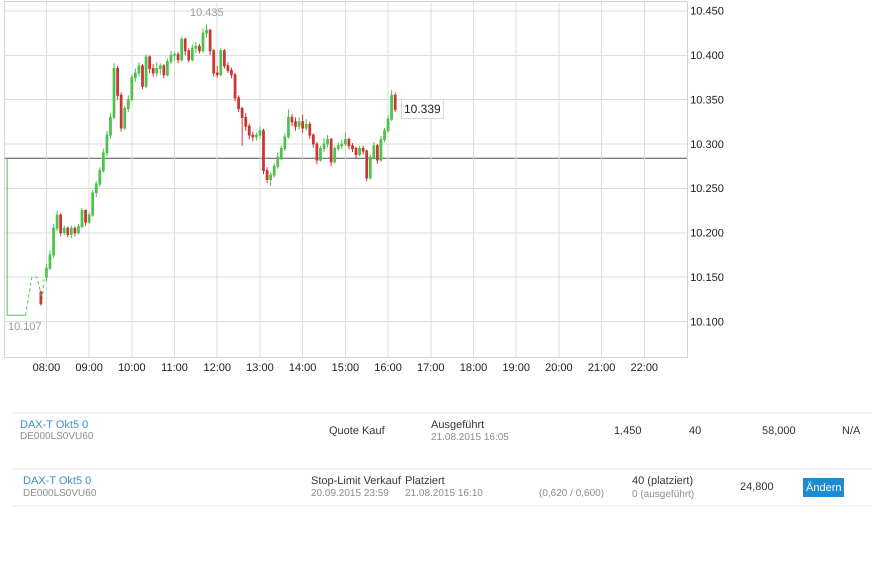 This screenshot has height=582, width=885. What do you see at coordinates (46, 368) in the screenshot?
I see `x-tick-label: 08:00` at bounding box center [46, 368].